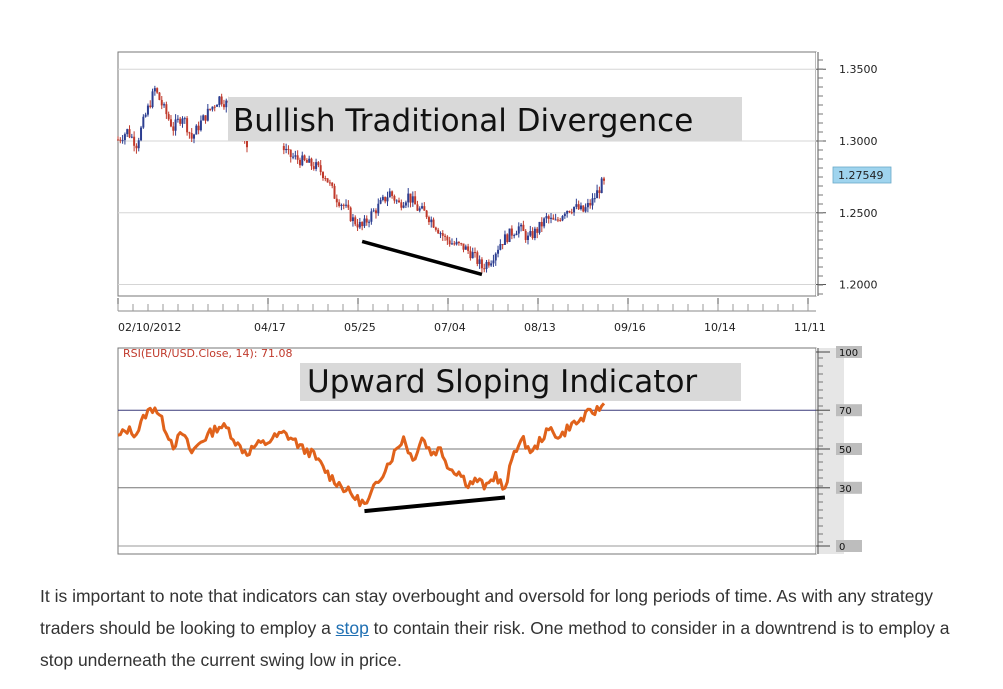 Image resolution: width=1003 pixels, height=689 pixels. I want to click on stop-link: stop, so click(352, 628).